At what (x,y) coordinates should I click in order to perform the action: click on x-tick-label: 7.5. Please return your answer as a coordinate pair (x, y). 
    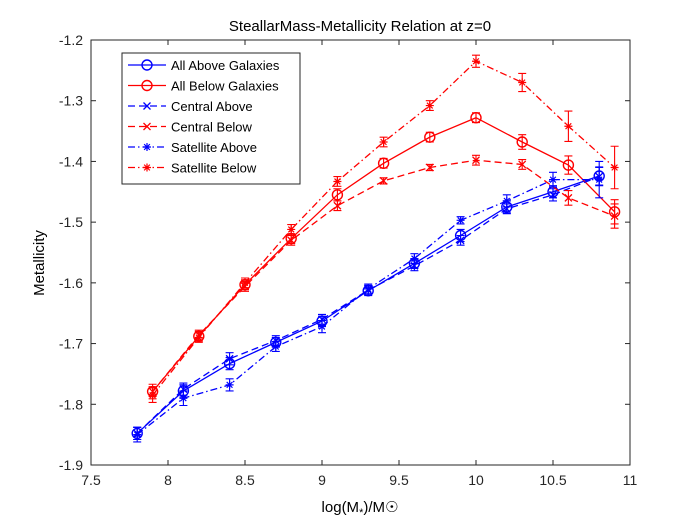
    Looking at the image, I should click on (91, 480).